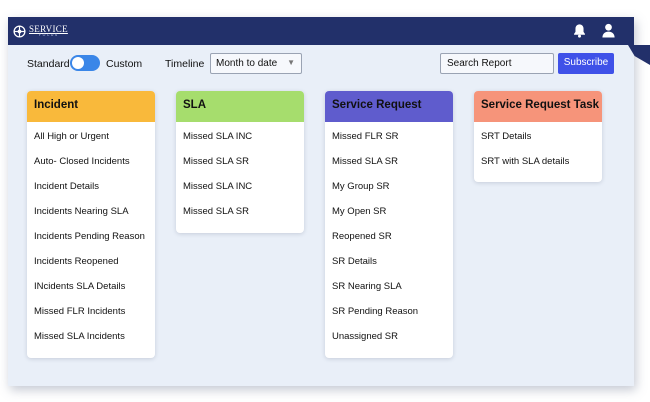 This screenshot has height=402, width=650. Describe the element at coordinates (479, 63) in the screenshot. I see `search-placeholder: Search Report` at that location.